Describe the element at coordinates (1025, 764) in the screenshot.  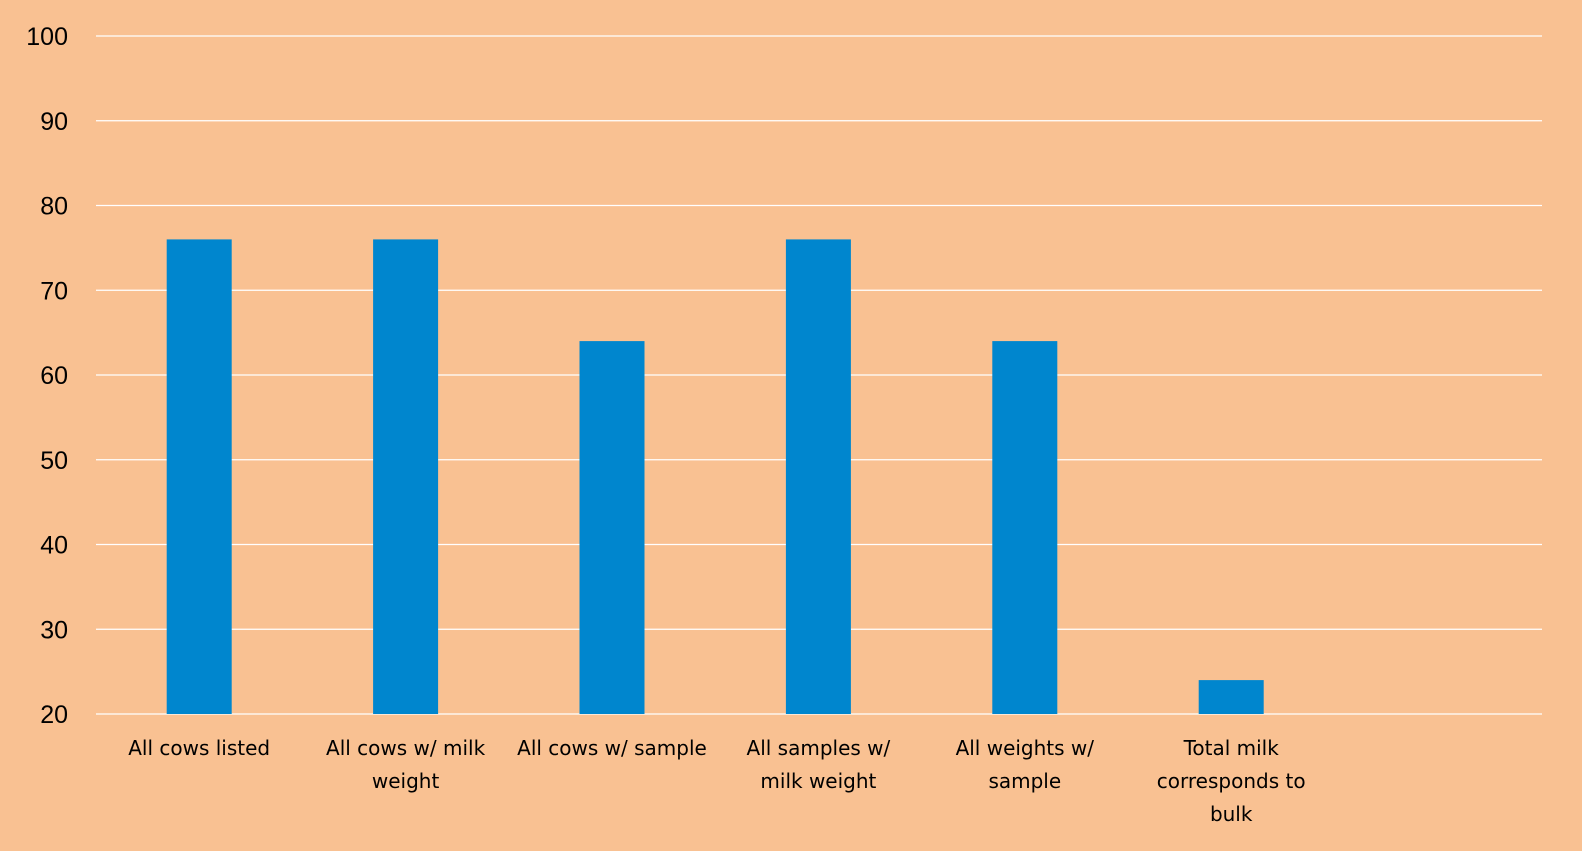
I see `x-category-label: All weights w/sample` at that location.